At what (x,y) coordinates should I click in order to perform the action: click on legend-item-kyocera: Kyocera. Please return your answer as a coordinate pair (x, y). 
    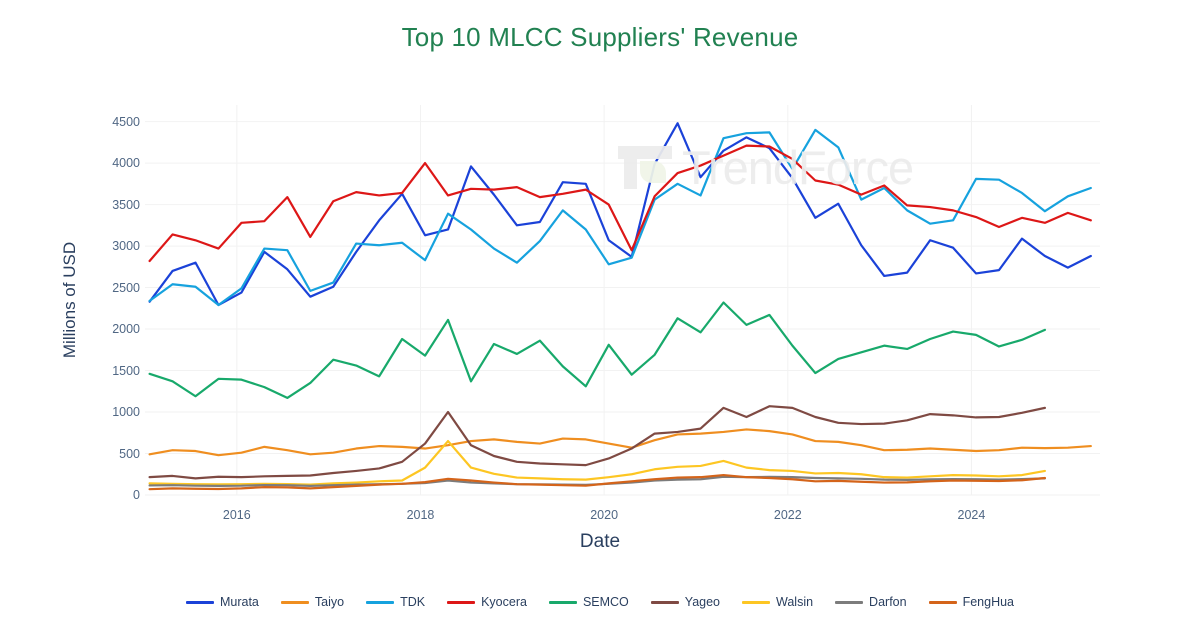
    Looking at the image, I should click on (487, 602).